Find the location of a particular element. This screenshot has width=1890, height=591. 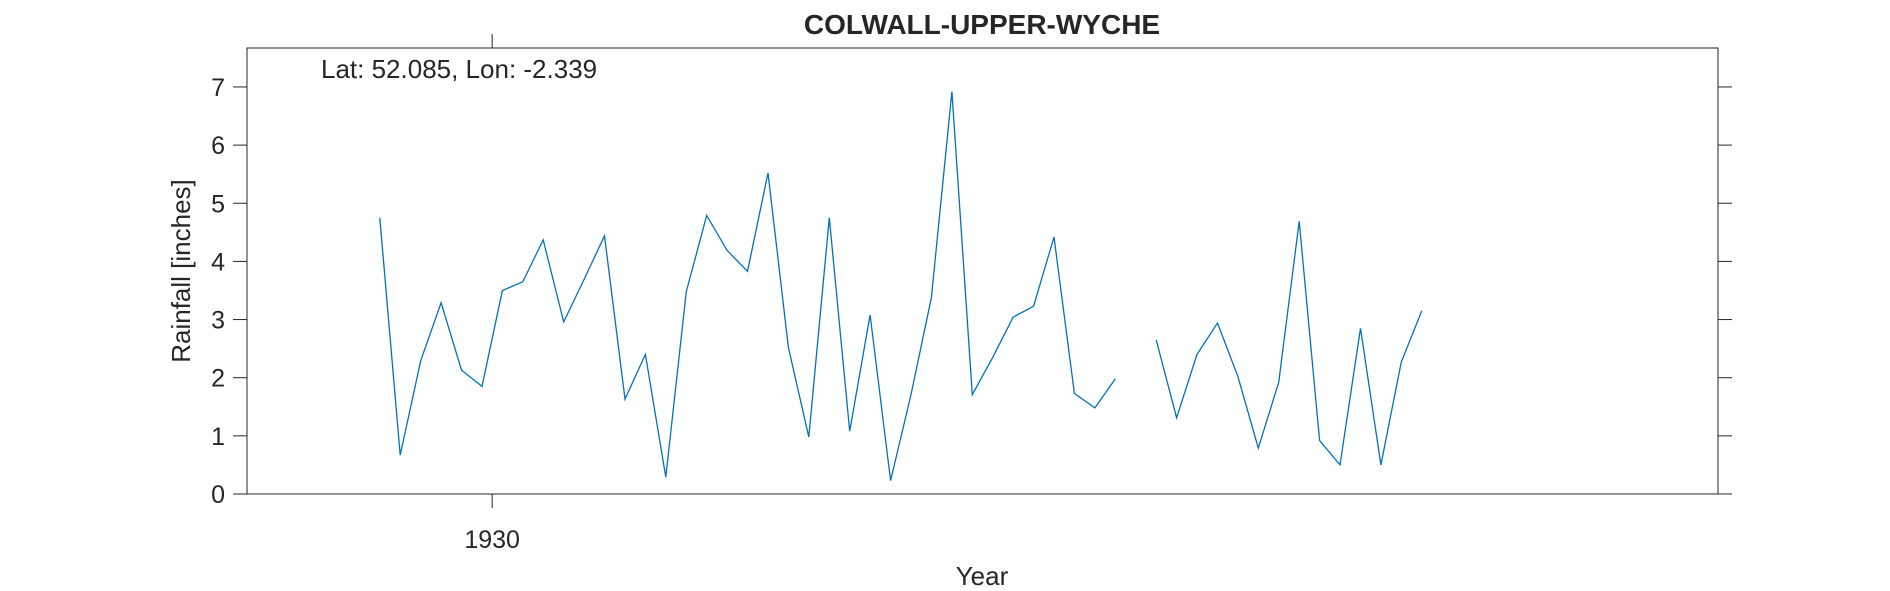

x-axis-label: Year is located at coordinates (982, 576).